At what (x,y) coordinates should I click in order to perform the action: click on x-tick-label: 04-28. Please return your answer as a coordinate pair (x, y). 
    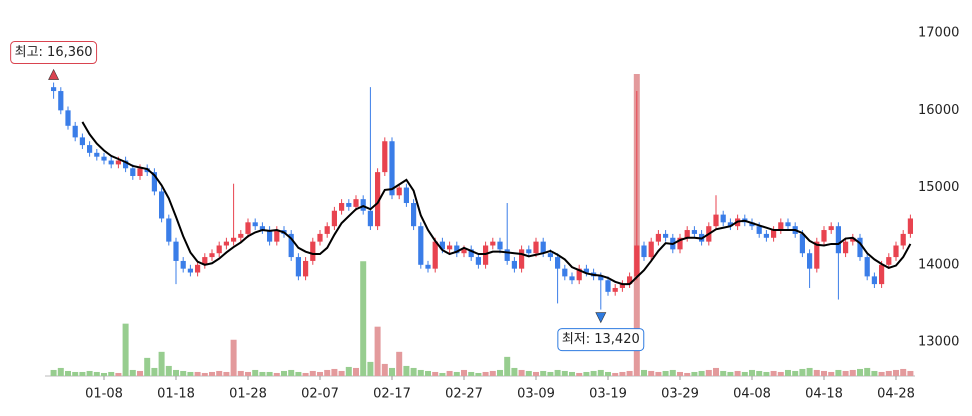
    Looking at the image, I should click on (896, 394).